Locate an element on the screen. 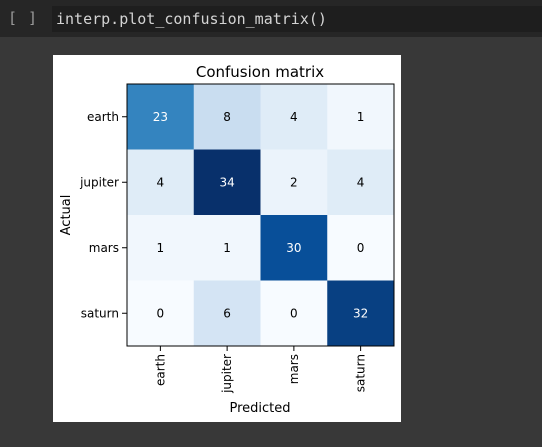 The image size is (542, 447). code-cell: [ ] interp.plot_confusion_matrix() is located at coordinates (271, 18).